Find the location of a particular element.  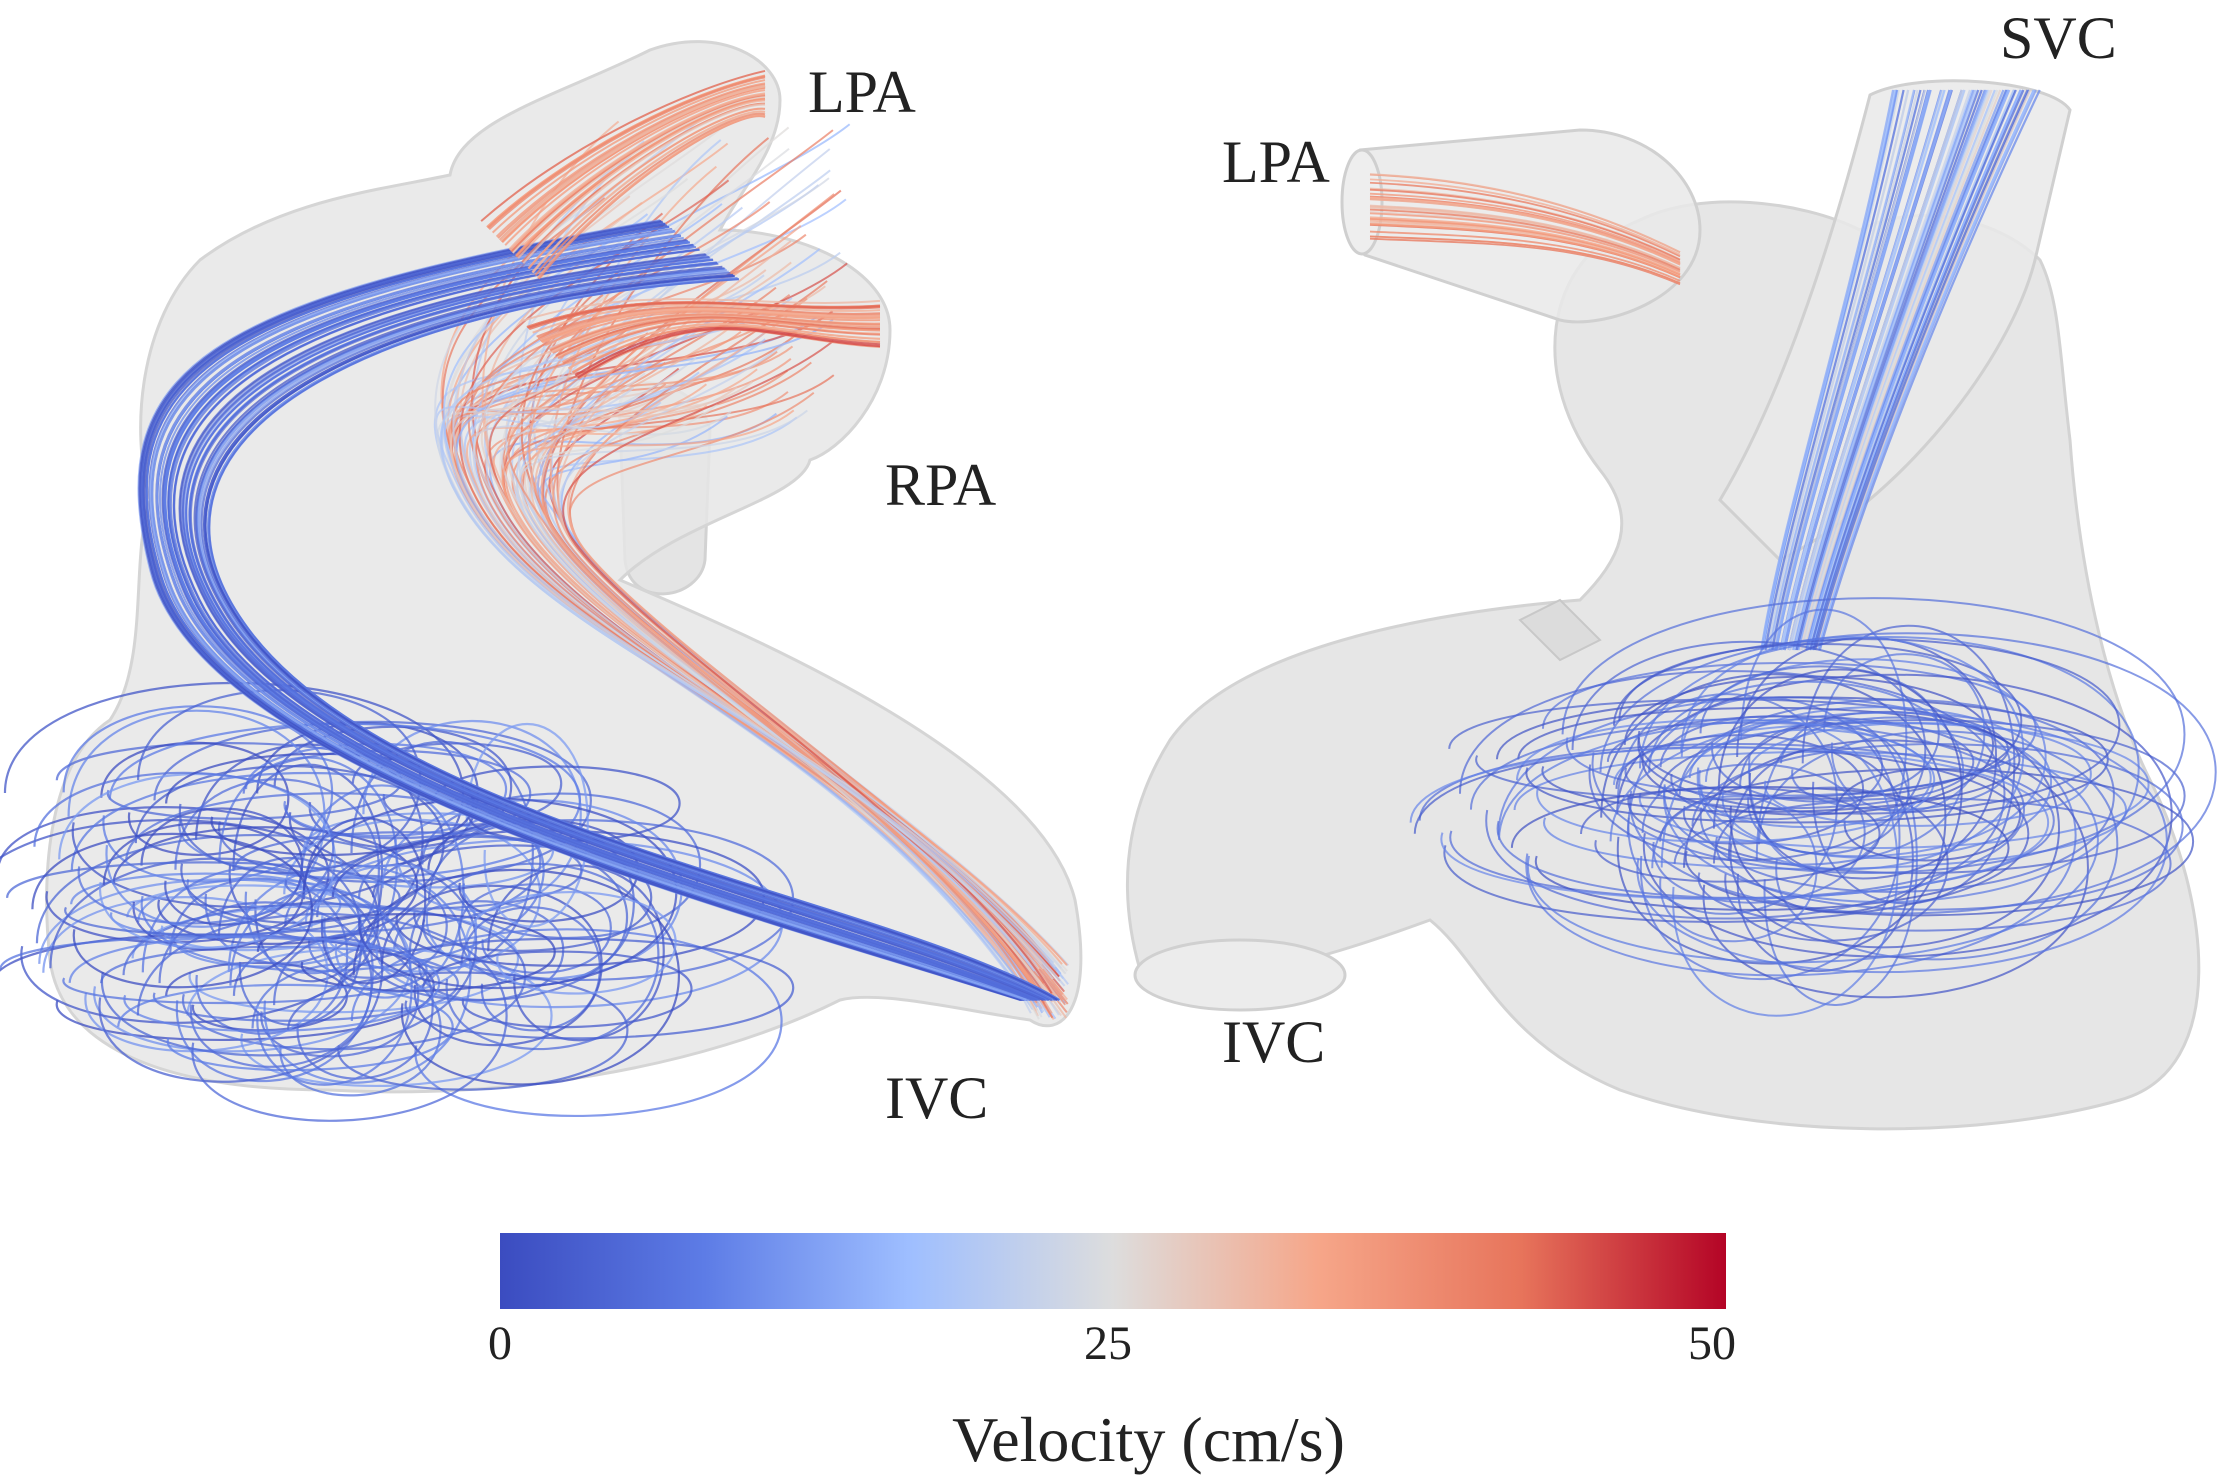

velocity-colorbar is located at coordinates (1113, 1271).